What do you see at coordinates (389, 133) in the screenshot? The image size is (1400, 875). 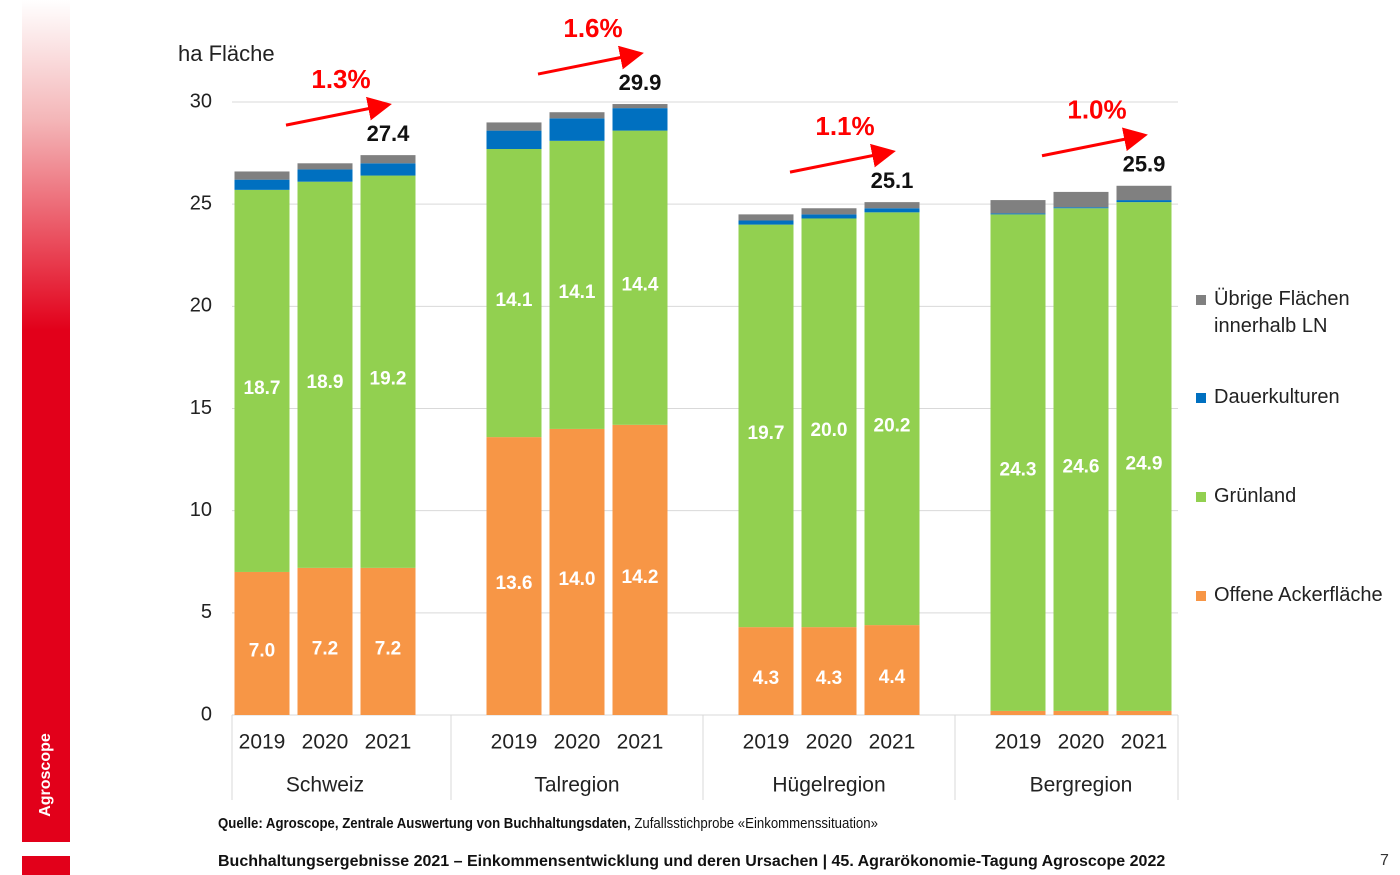 I see `total-label: 27.4` at bounding box center [389, 133].